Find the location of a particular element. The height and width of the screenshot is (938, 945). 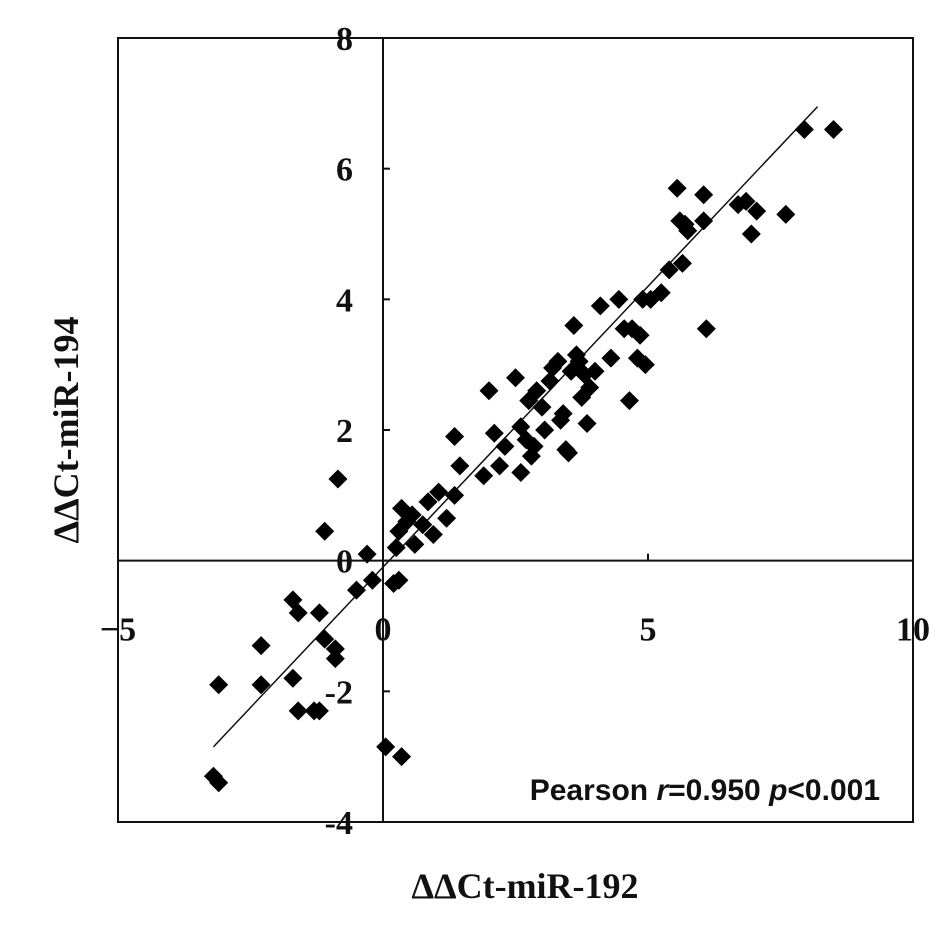

pearson-annotation: Pearson r=0.950 p<0.001 is located at coordinates (705, 790).